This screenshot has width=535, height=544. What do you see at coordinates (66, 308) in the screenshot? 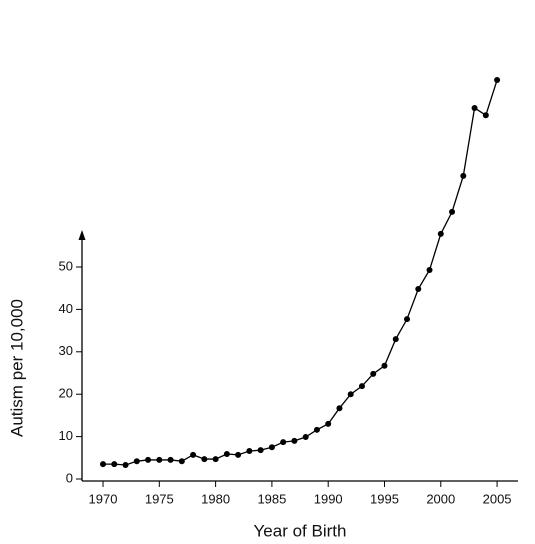
I see `y-tick-label: 40` at bounding box center [66, 308].